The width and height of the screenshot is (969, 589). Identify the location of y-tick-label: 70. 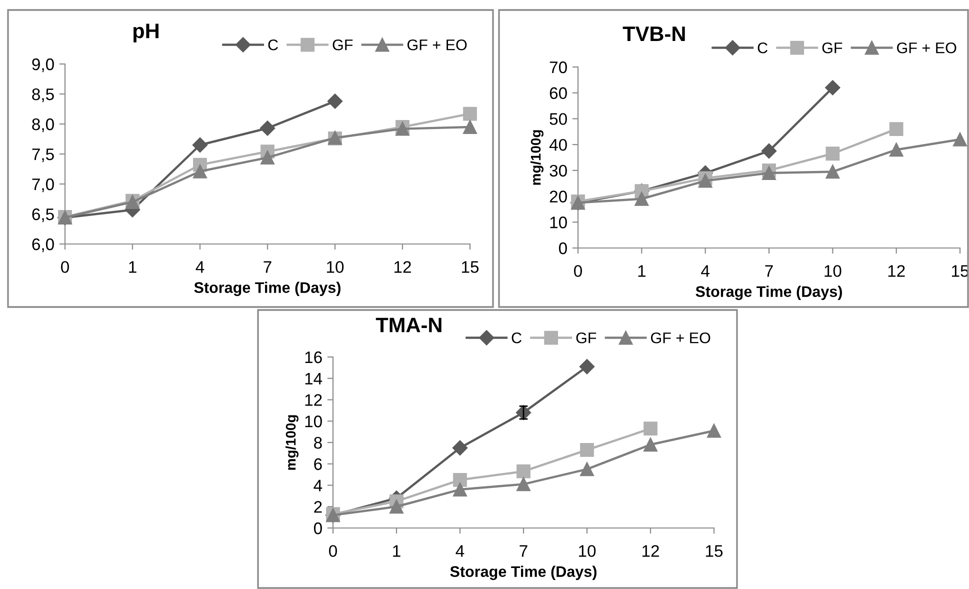
(558, 67).